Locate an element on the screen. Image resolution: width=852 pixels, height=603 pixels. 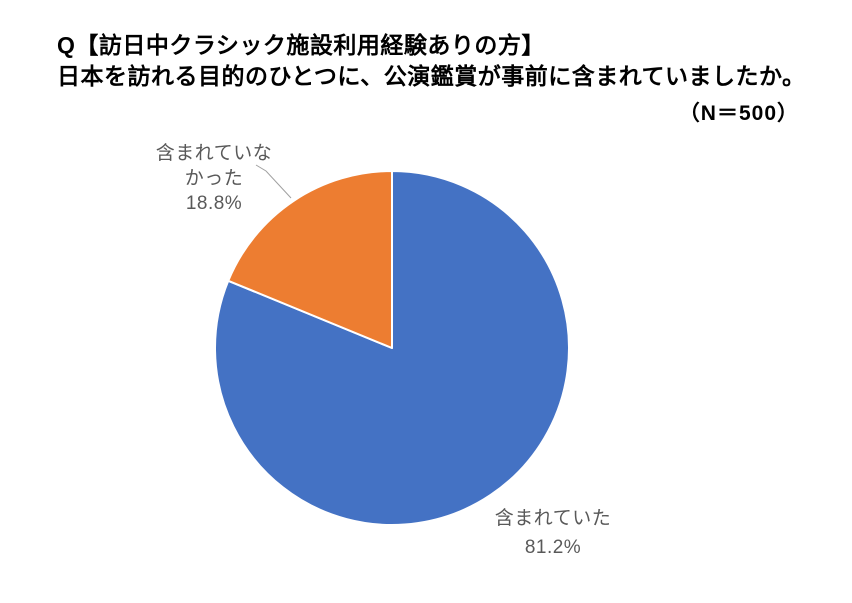
chart-title-line1: Q【訪日中クラシック施設利用経験ありの方】 is located at coordinates (301, 45).